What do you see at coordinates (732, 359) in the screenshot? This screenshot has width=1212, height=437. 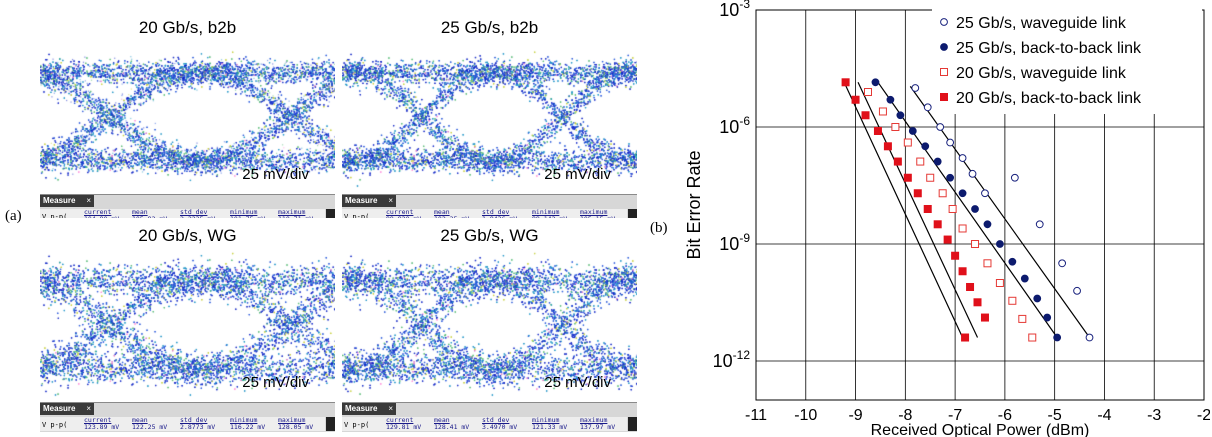 I see `y-tick-label: 10-12` at bounding box center [732, 359].